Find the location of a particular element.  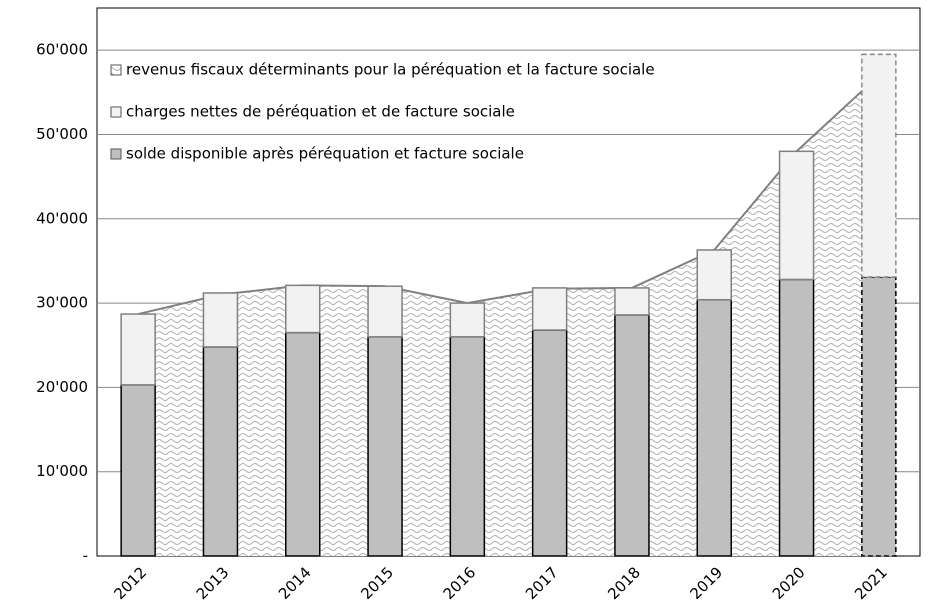

y-tick-label: 50'000 is located at coordinates (62, 134).